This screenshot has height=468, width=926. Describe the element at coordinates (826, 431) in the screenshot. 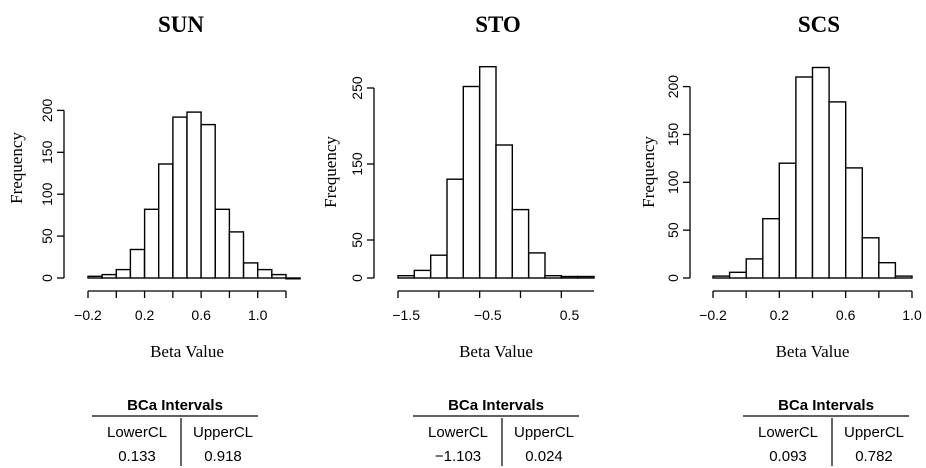

I see `bca-interval-table: BCa Intervals LowerCL UpperCL 0.093 0.782` at that location.